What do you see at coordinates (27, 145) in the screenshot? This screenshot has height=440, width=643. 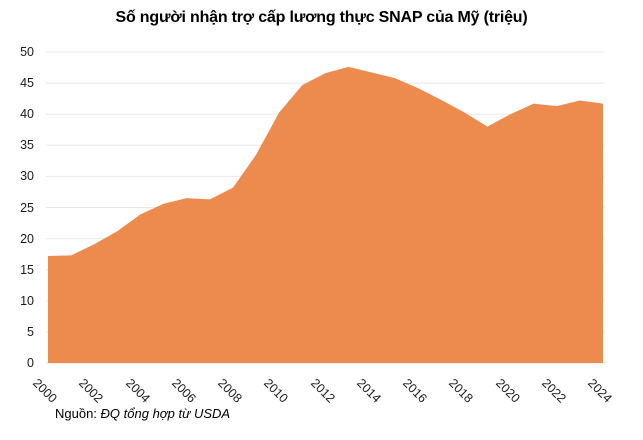 I see `y-tick-label: 35` at bounding box center [27, 145].